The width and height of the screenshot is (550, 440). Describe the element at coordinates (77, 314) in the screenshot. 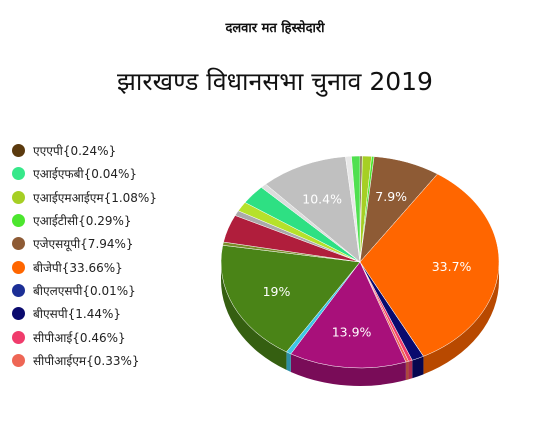

I see `legend-label: बीएसपी{1.44%}` at that location.